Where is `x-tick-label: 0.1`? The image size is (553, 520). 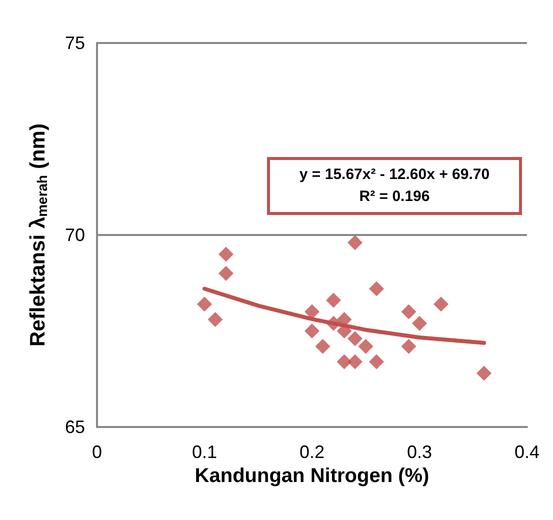
x-tick-label: 0.1 is located at coordinates (205, 452).